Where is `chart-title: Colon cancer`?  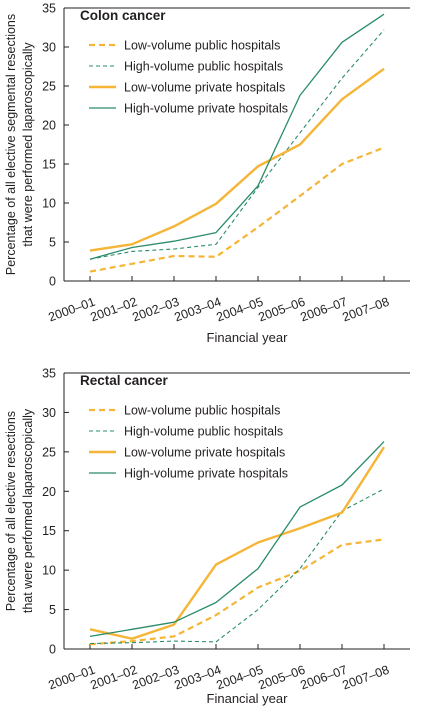
chart-title: Colon cancer is located at coordinates (123, 15).